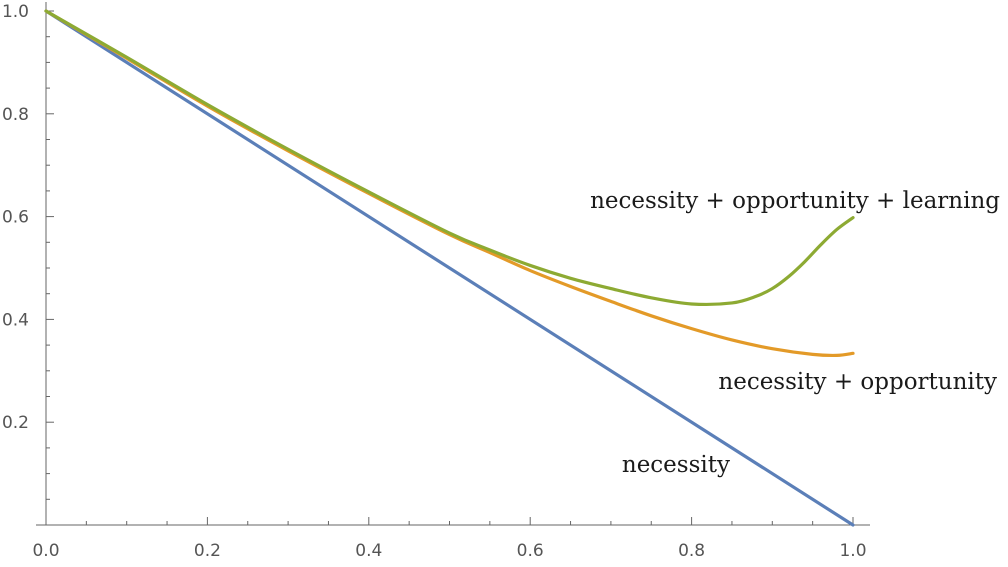  What do you see at coordinates (15, 320) in the screenshot?
I see `y-tick-label: 0.4` at bounding box center [15, 320].